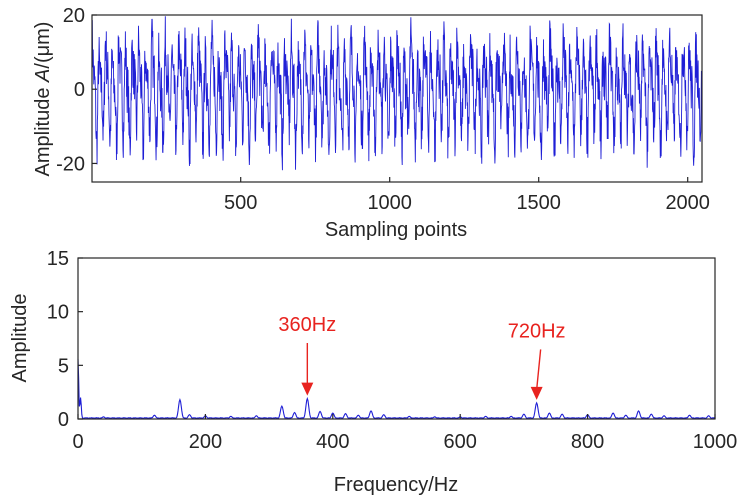 The height and width of the screenshot is (504, 753). I want to click on spectrum-y-tick-label: 10, so click(58, 313).